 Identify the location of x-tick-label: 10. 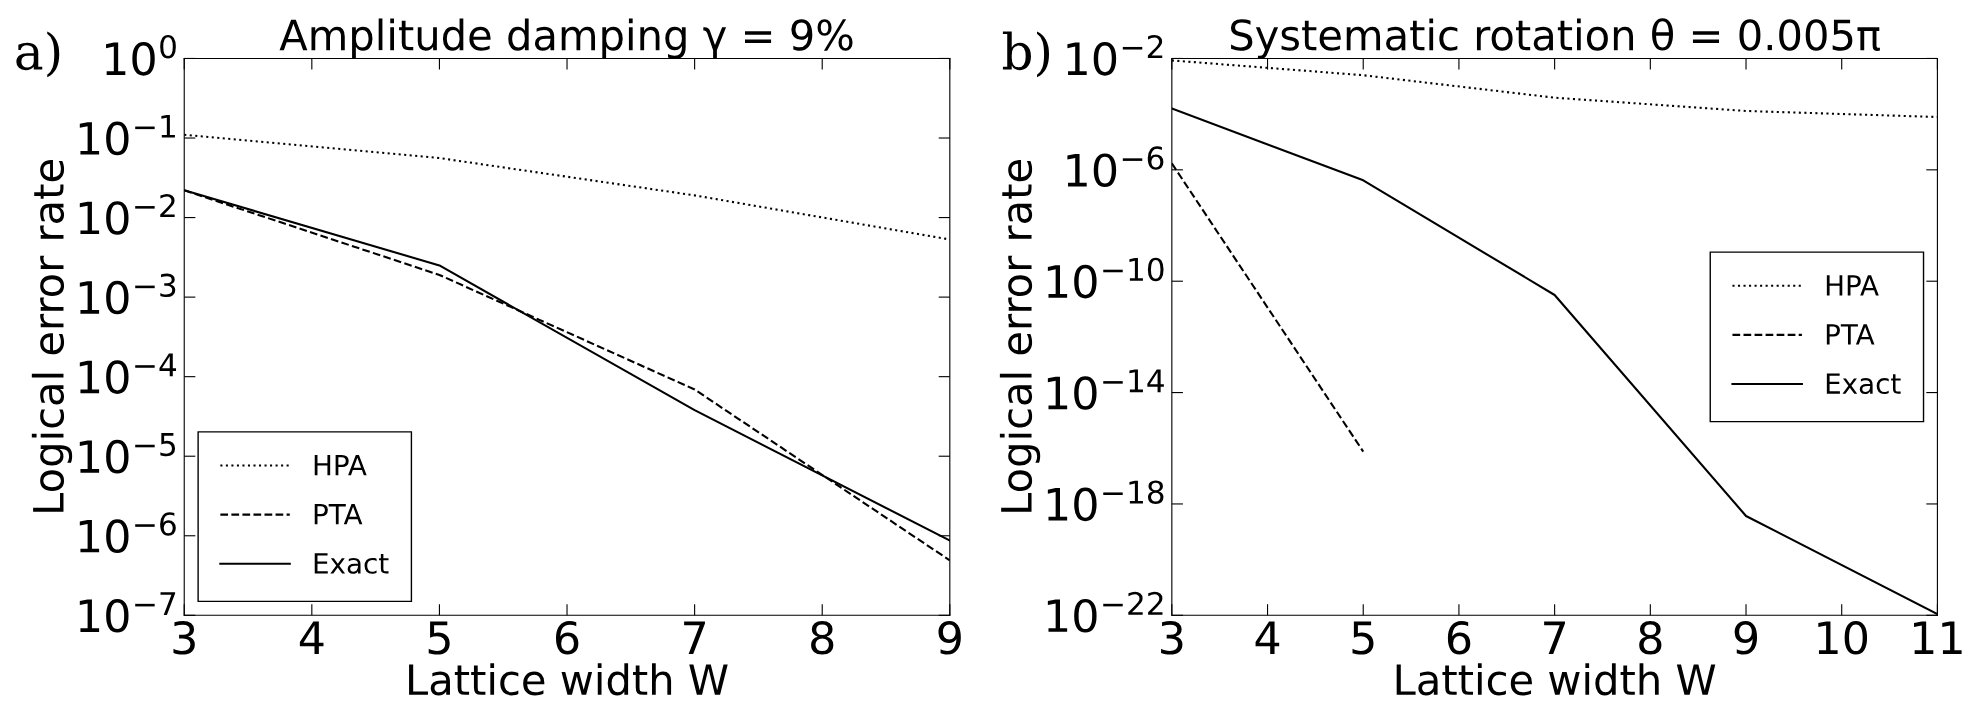
(1843, 637).